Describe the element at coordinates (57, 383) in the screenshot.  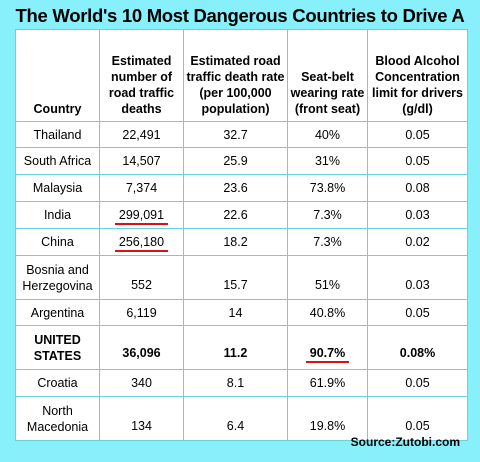
I see `cell-country: Croatia` at that location.